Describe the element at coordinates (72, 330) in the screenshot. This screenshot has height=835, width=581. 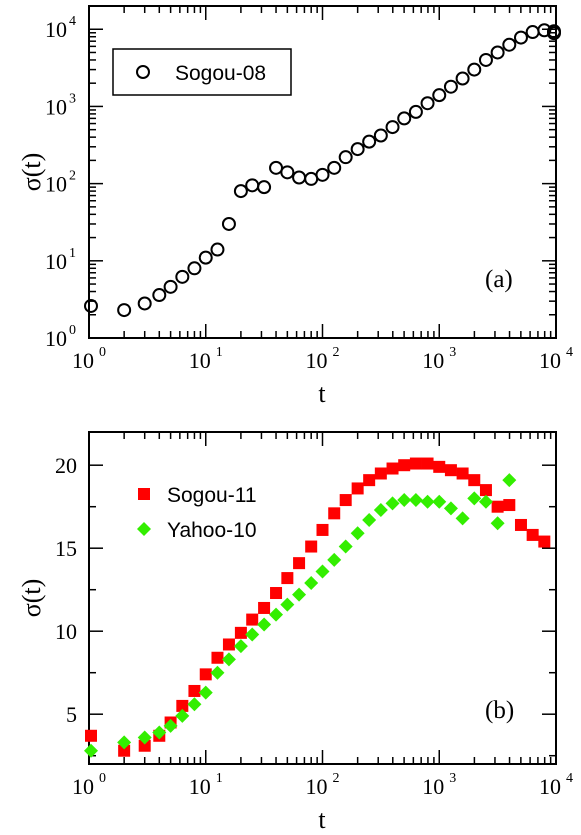
I see `y-tick-label-exponent: 0` at that location.